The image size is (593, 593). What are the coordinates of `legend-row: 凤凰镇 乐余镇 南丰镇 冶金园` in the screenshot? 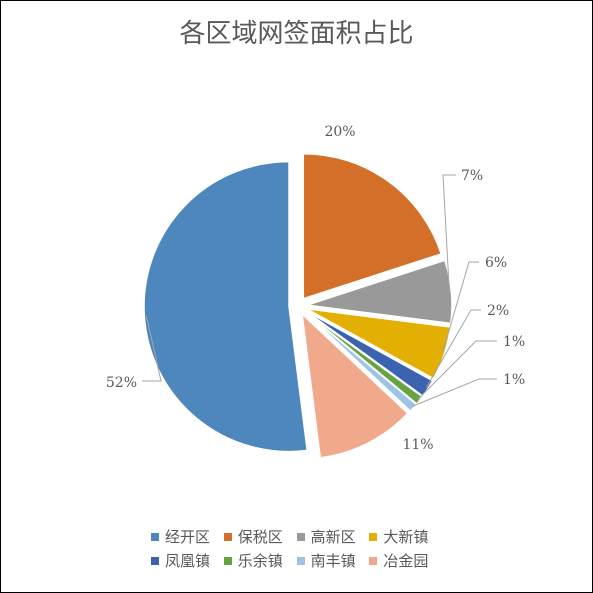 It's located at (311, 561).